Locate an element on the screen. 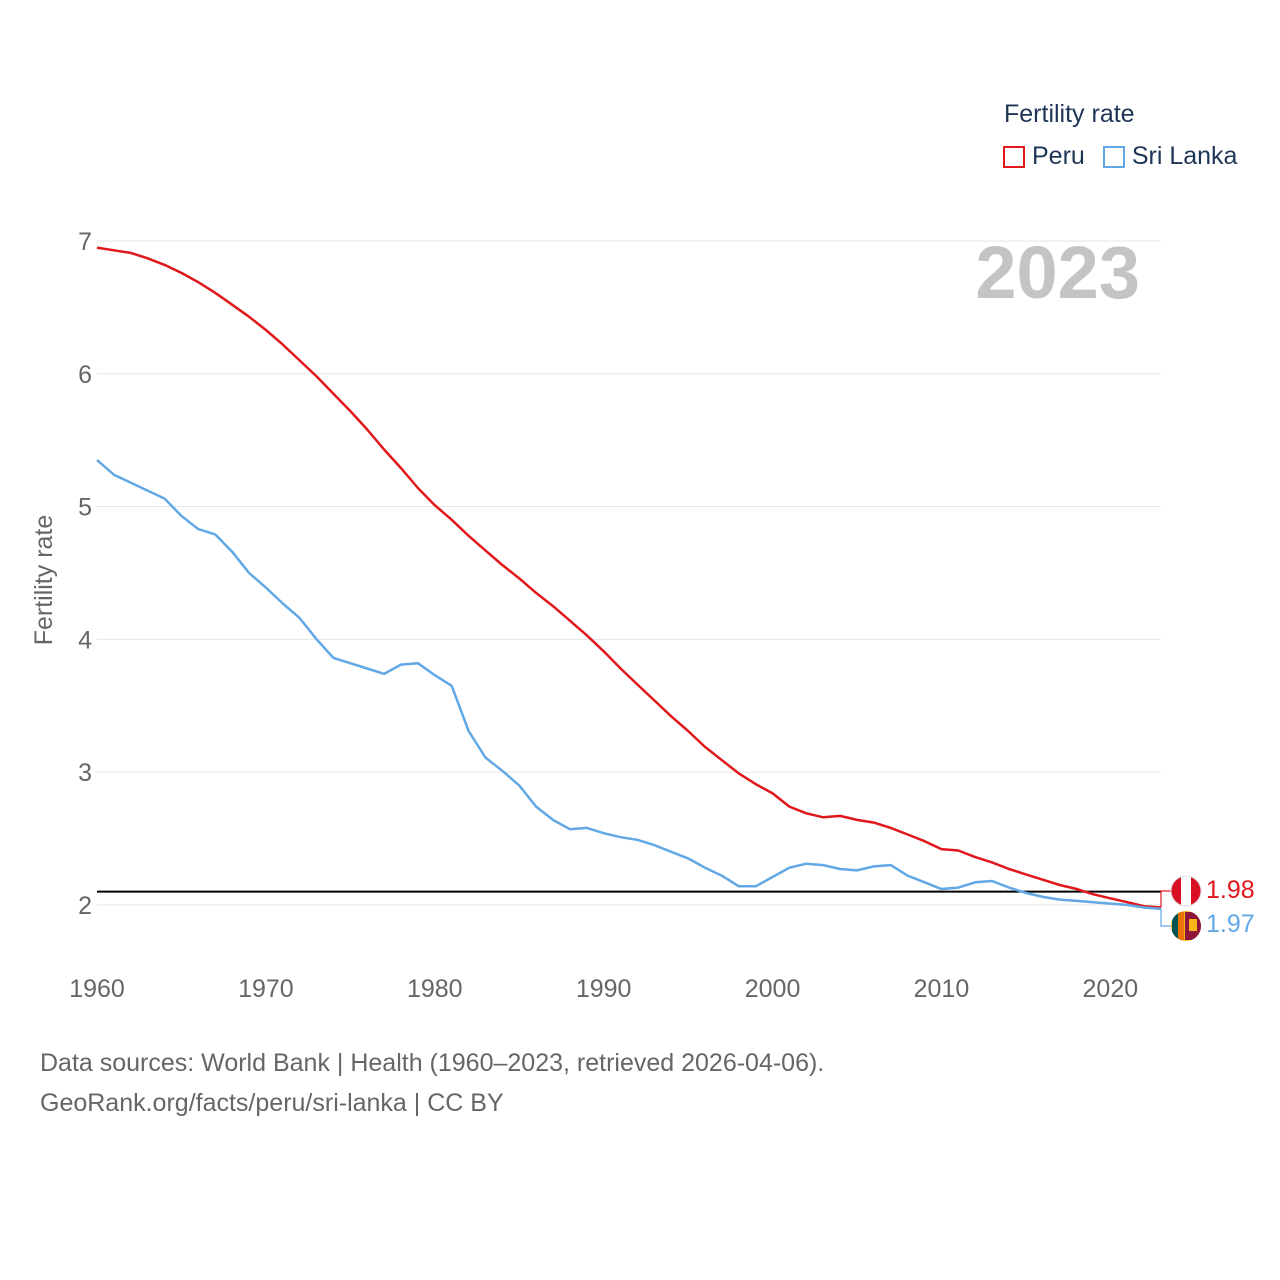  legend-label-peru: Peru is located at coordinates (1058, 156).